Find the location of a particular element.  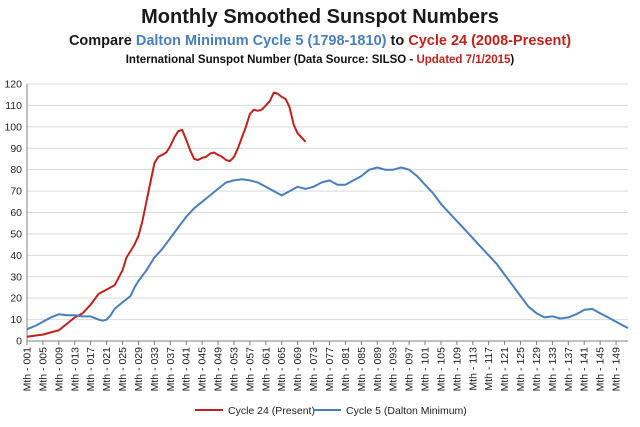

x-tick-label: Mth - 045 is located at coordinates (203, 369).